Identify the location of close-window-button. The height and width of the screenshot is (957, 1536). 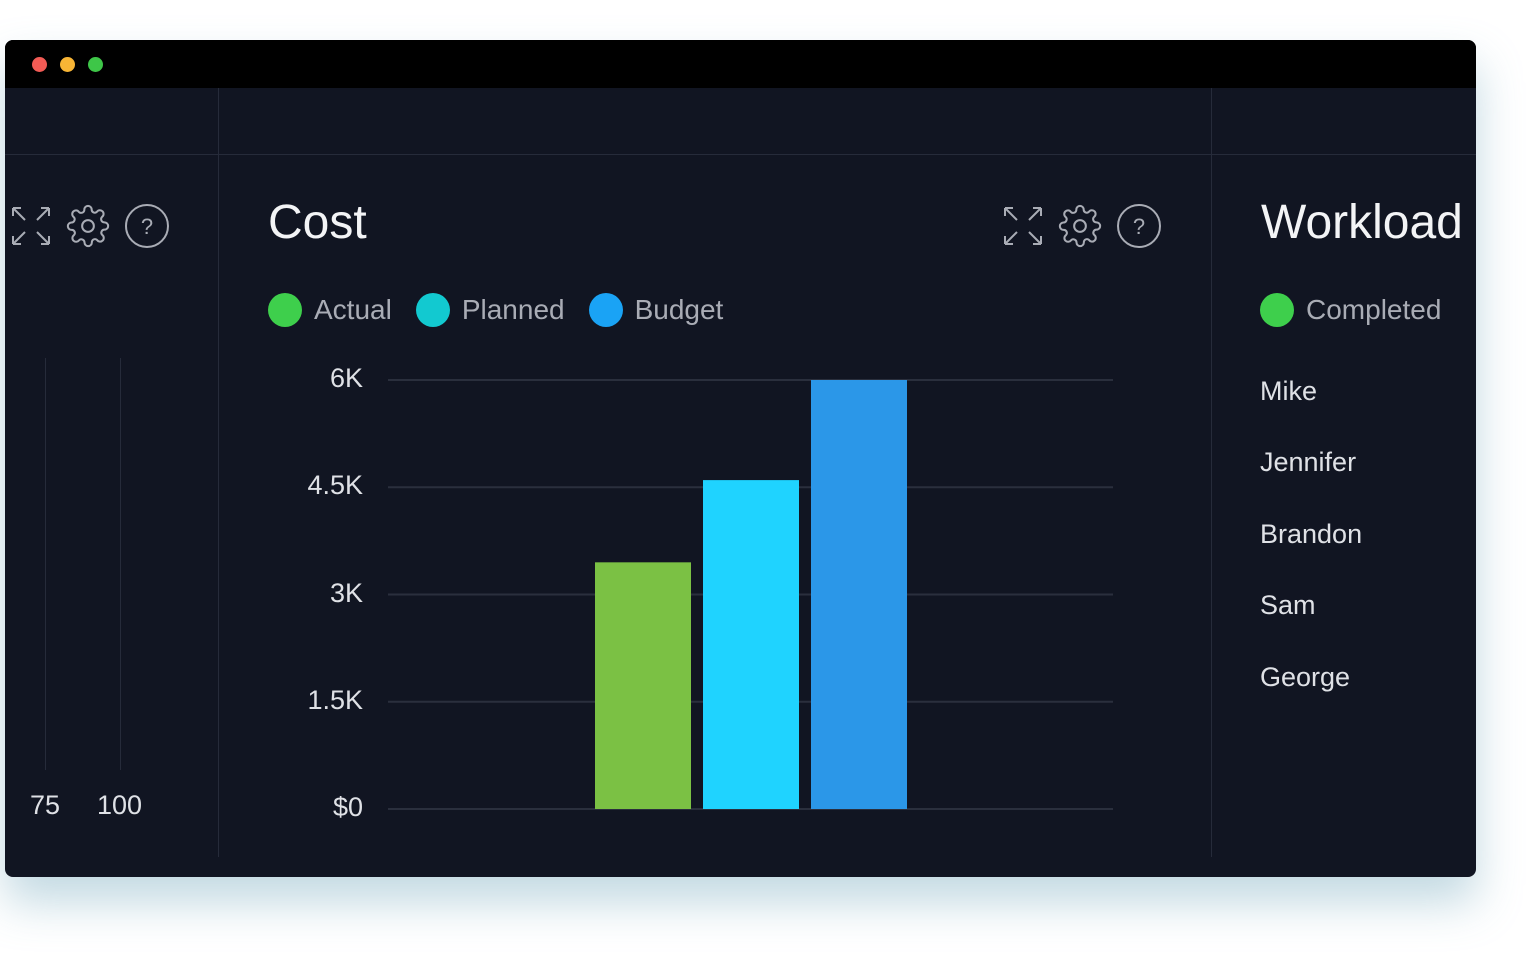
(39, 64).